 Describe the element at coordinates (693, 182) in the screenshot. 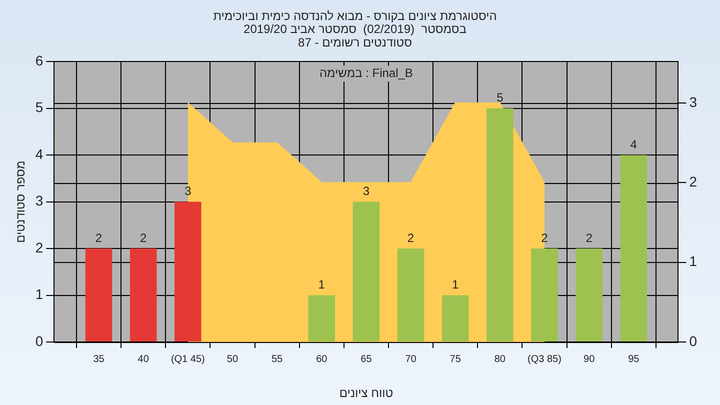

I see `y2-tick-label: 2` at that location.